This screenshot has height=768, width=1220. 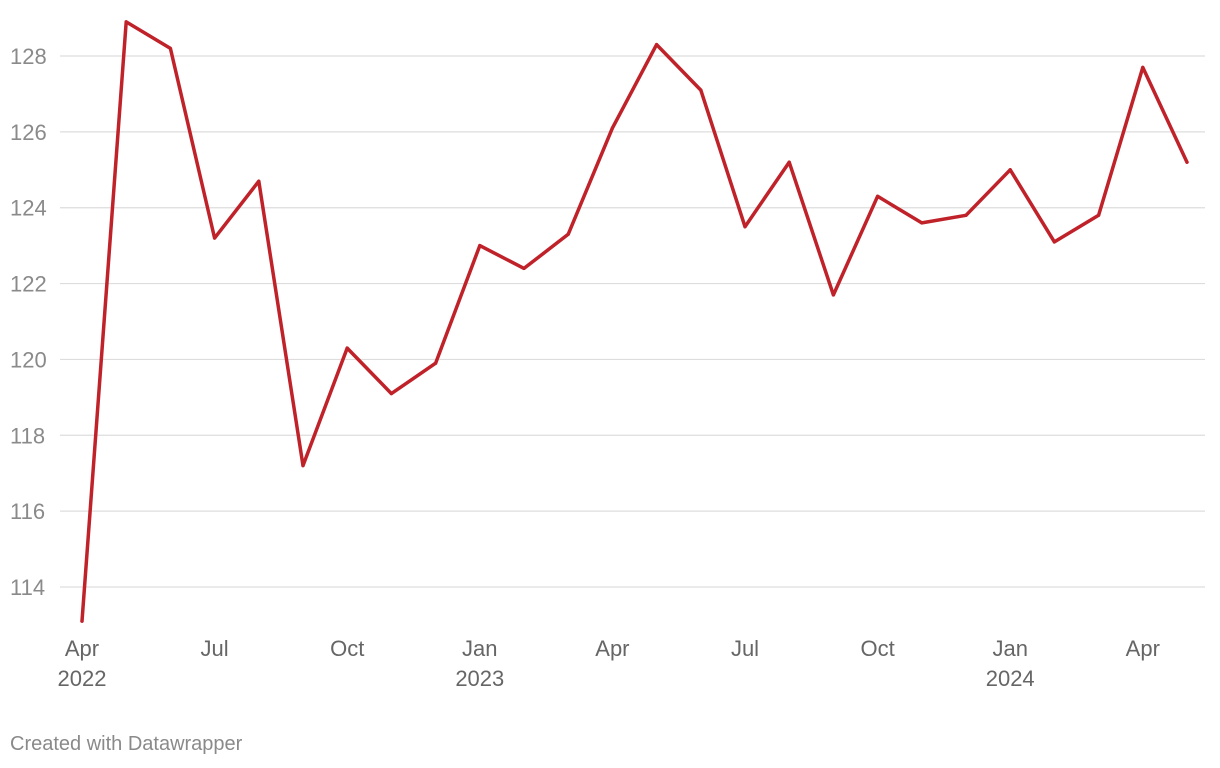 What do you see at coordinates (609, 663) in the screenshot?
I see `x-axis-tick-labels: Apr 2022 Jul Oct Jan 2023 Apr Jul Oct Jan 2024 Apr` at bounding box center [609, 663].